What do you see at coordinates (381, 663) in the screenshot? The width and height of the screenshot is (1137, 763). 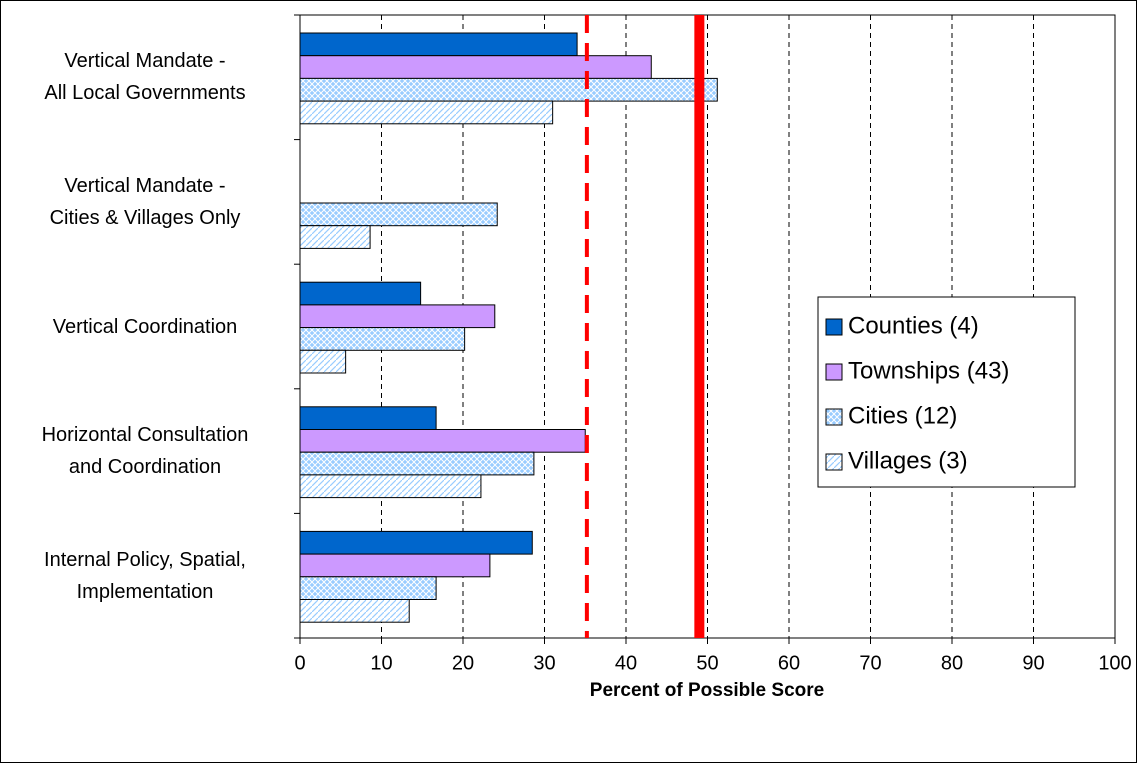 I see `x-tick-label: 10` at bounding box center [381, 663].